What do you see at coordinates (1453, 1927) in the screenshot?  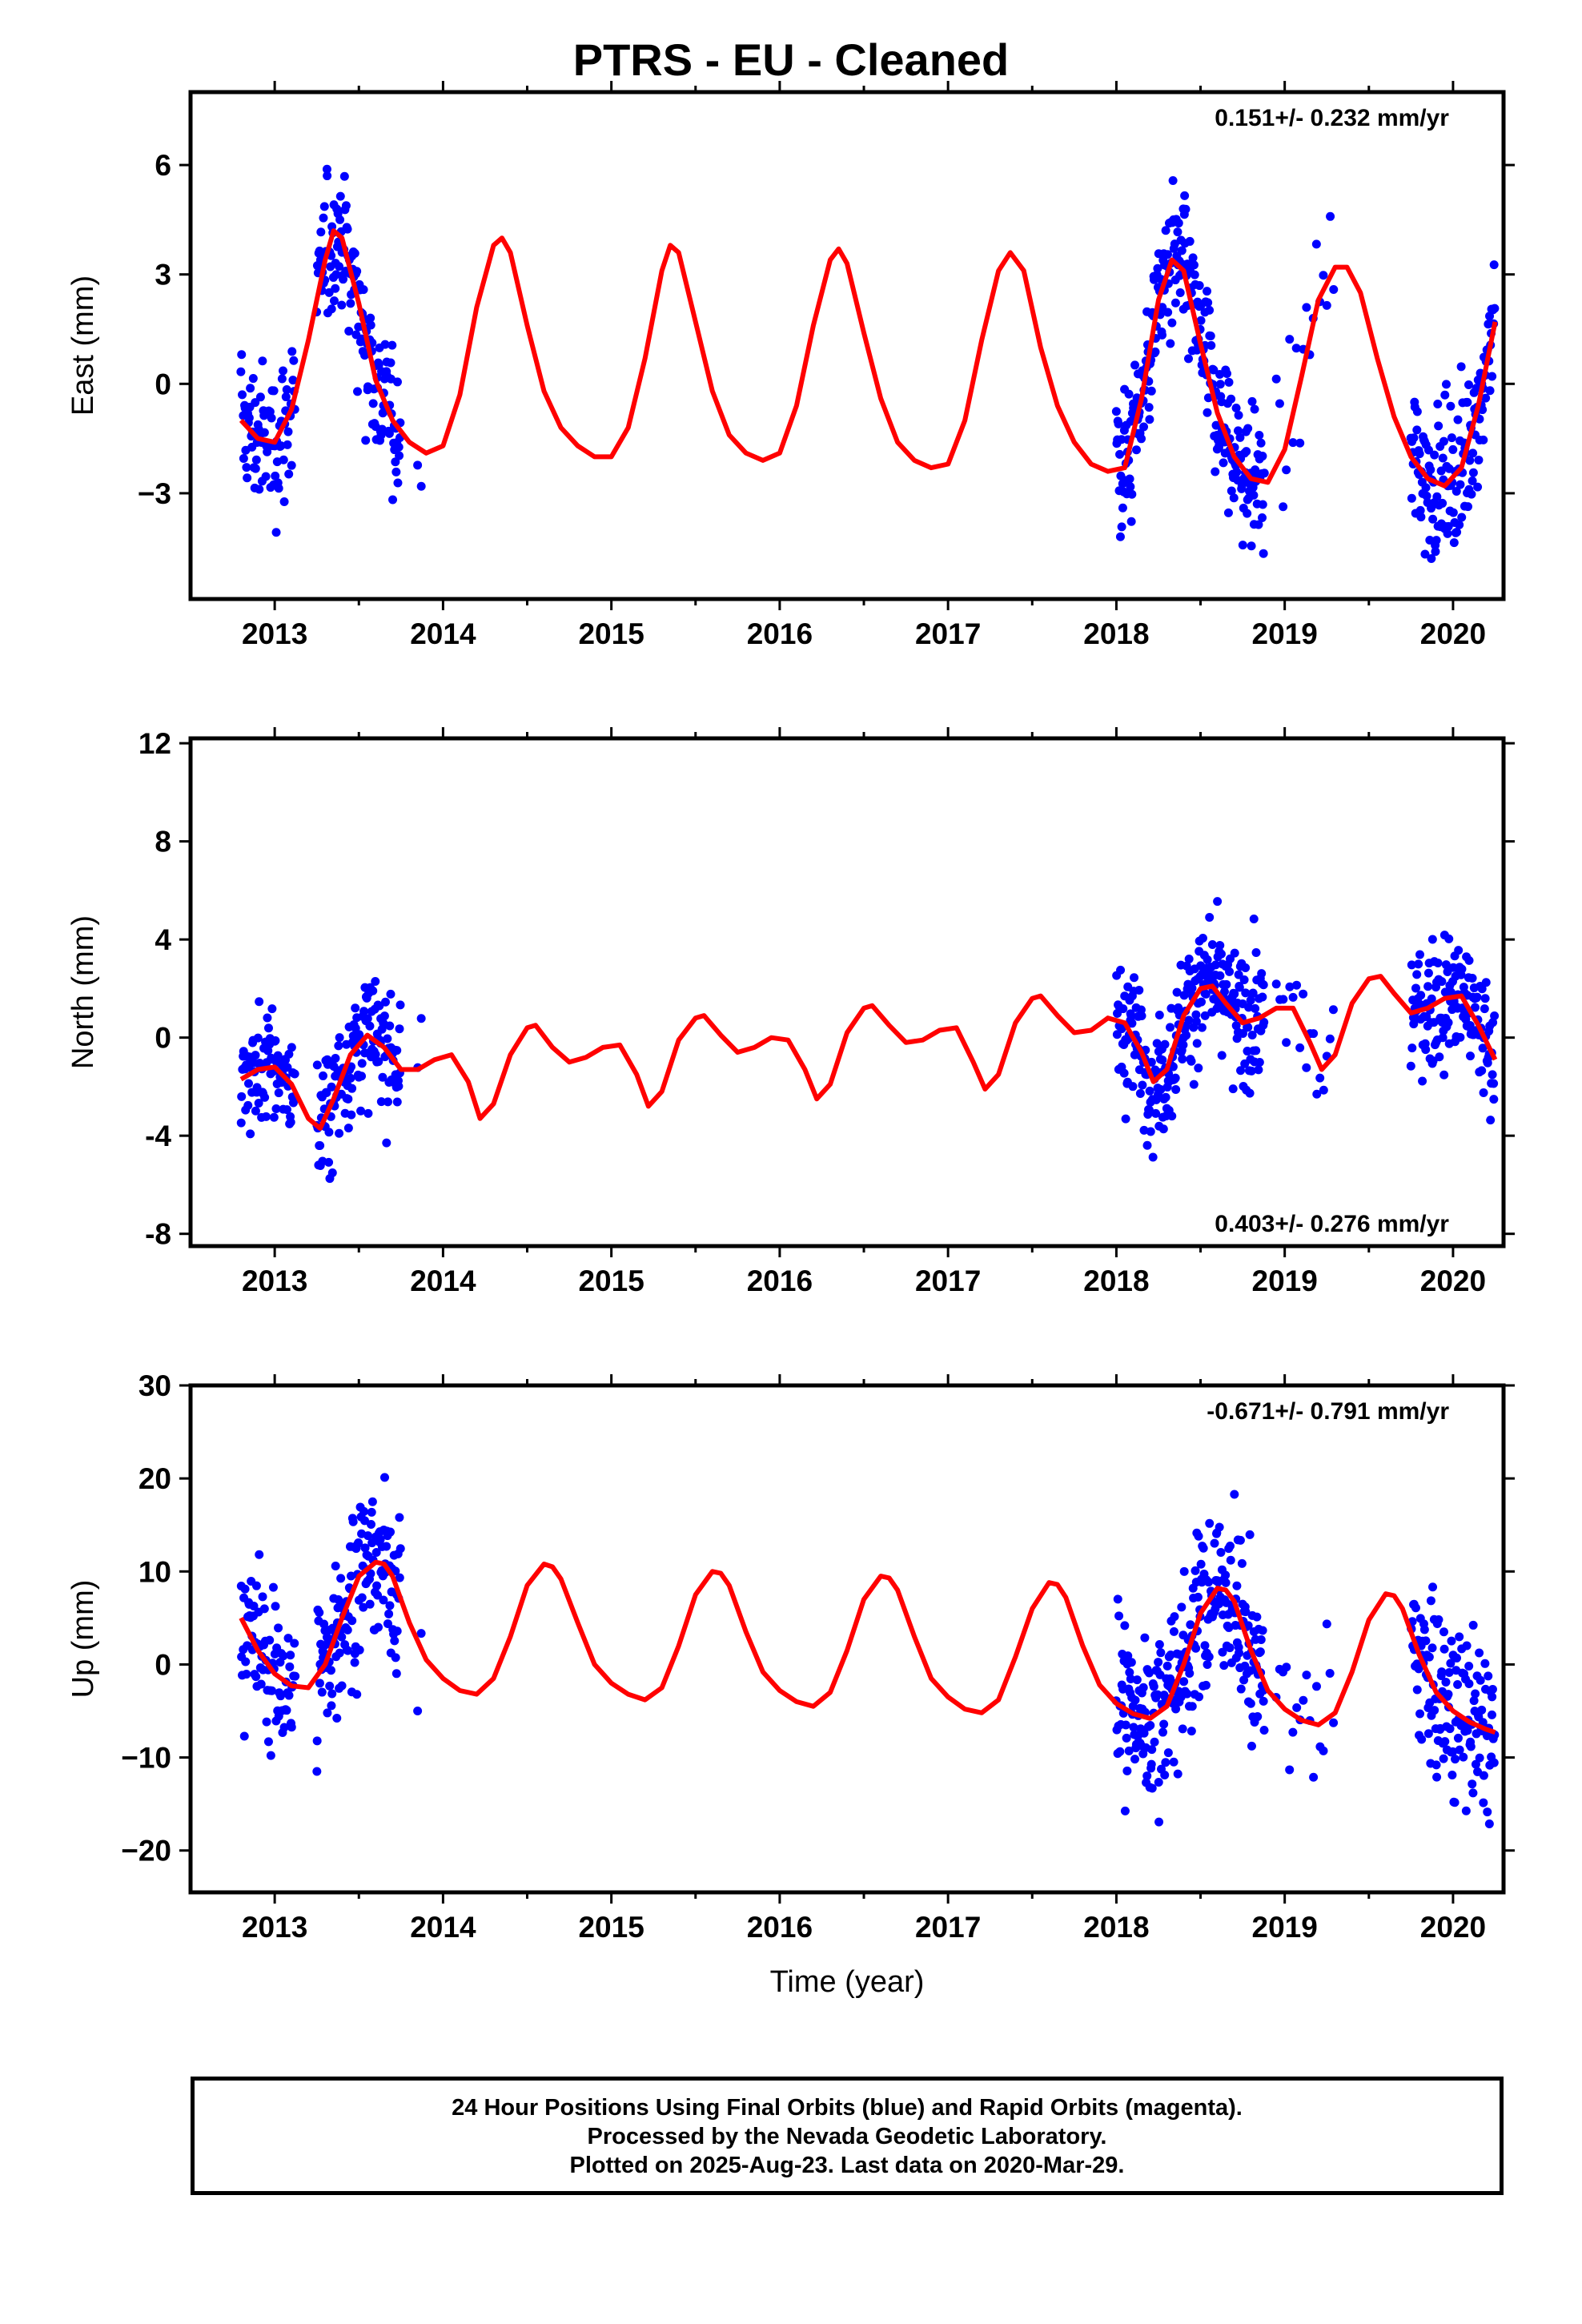 I see `x-tick-label: 2020` at bounding box center [1453, 1927].